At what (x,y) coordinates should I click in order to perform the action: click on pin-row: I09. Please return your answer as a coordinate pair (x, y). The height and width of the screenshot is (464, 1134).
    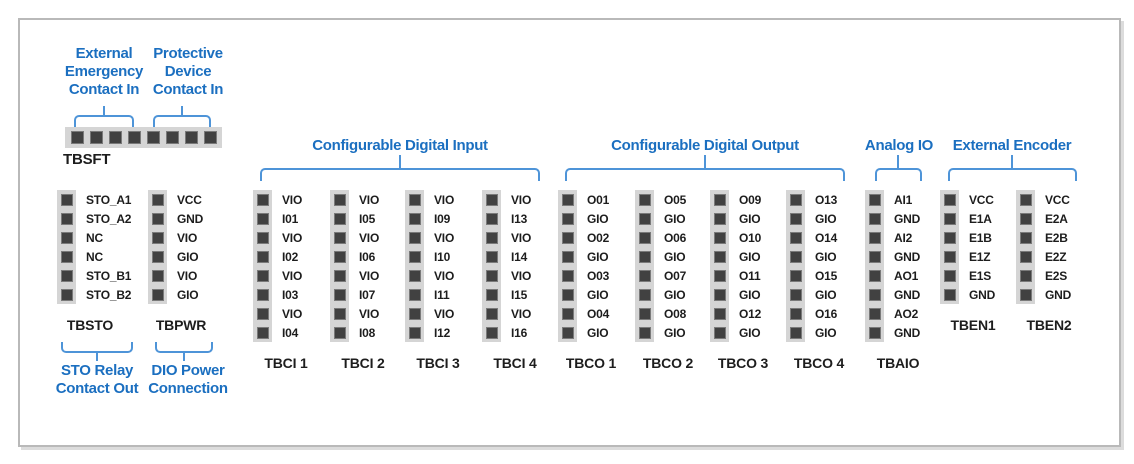
    Looking at the image, I should click on (438, 218).